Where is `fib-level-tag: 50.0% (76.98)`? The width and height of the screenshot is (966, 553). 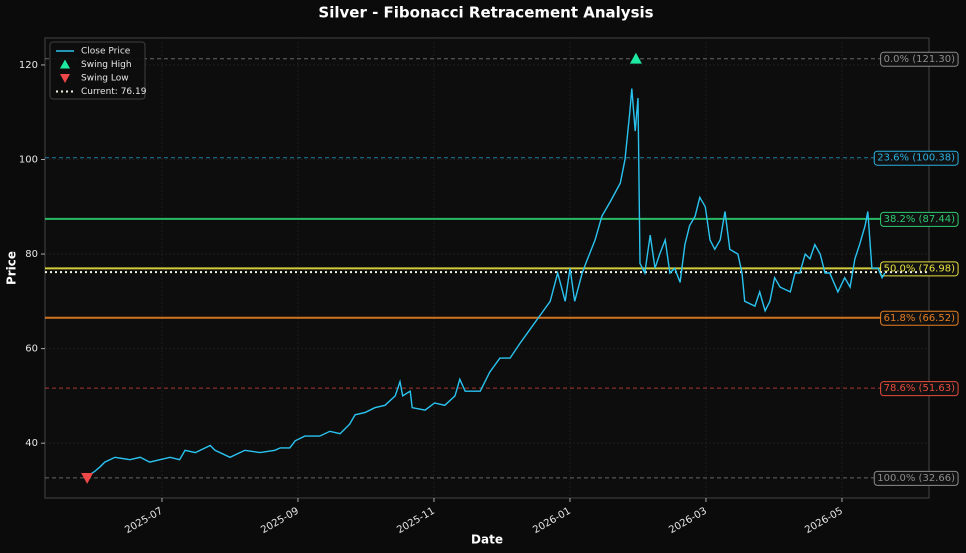 fib-level-tag: 50.0% (76.98) is located at coordinates (919, 269).